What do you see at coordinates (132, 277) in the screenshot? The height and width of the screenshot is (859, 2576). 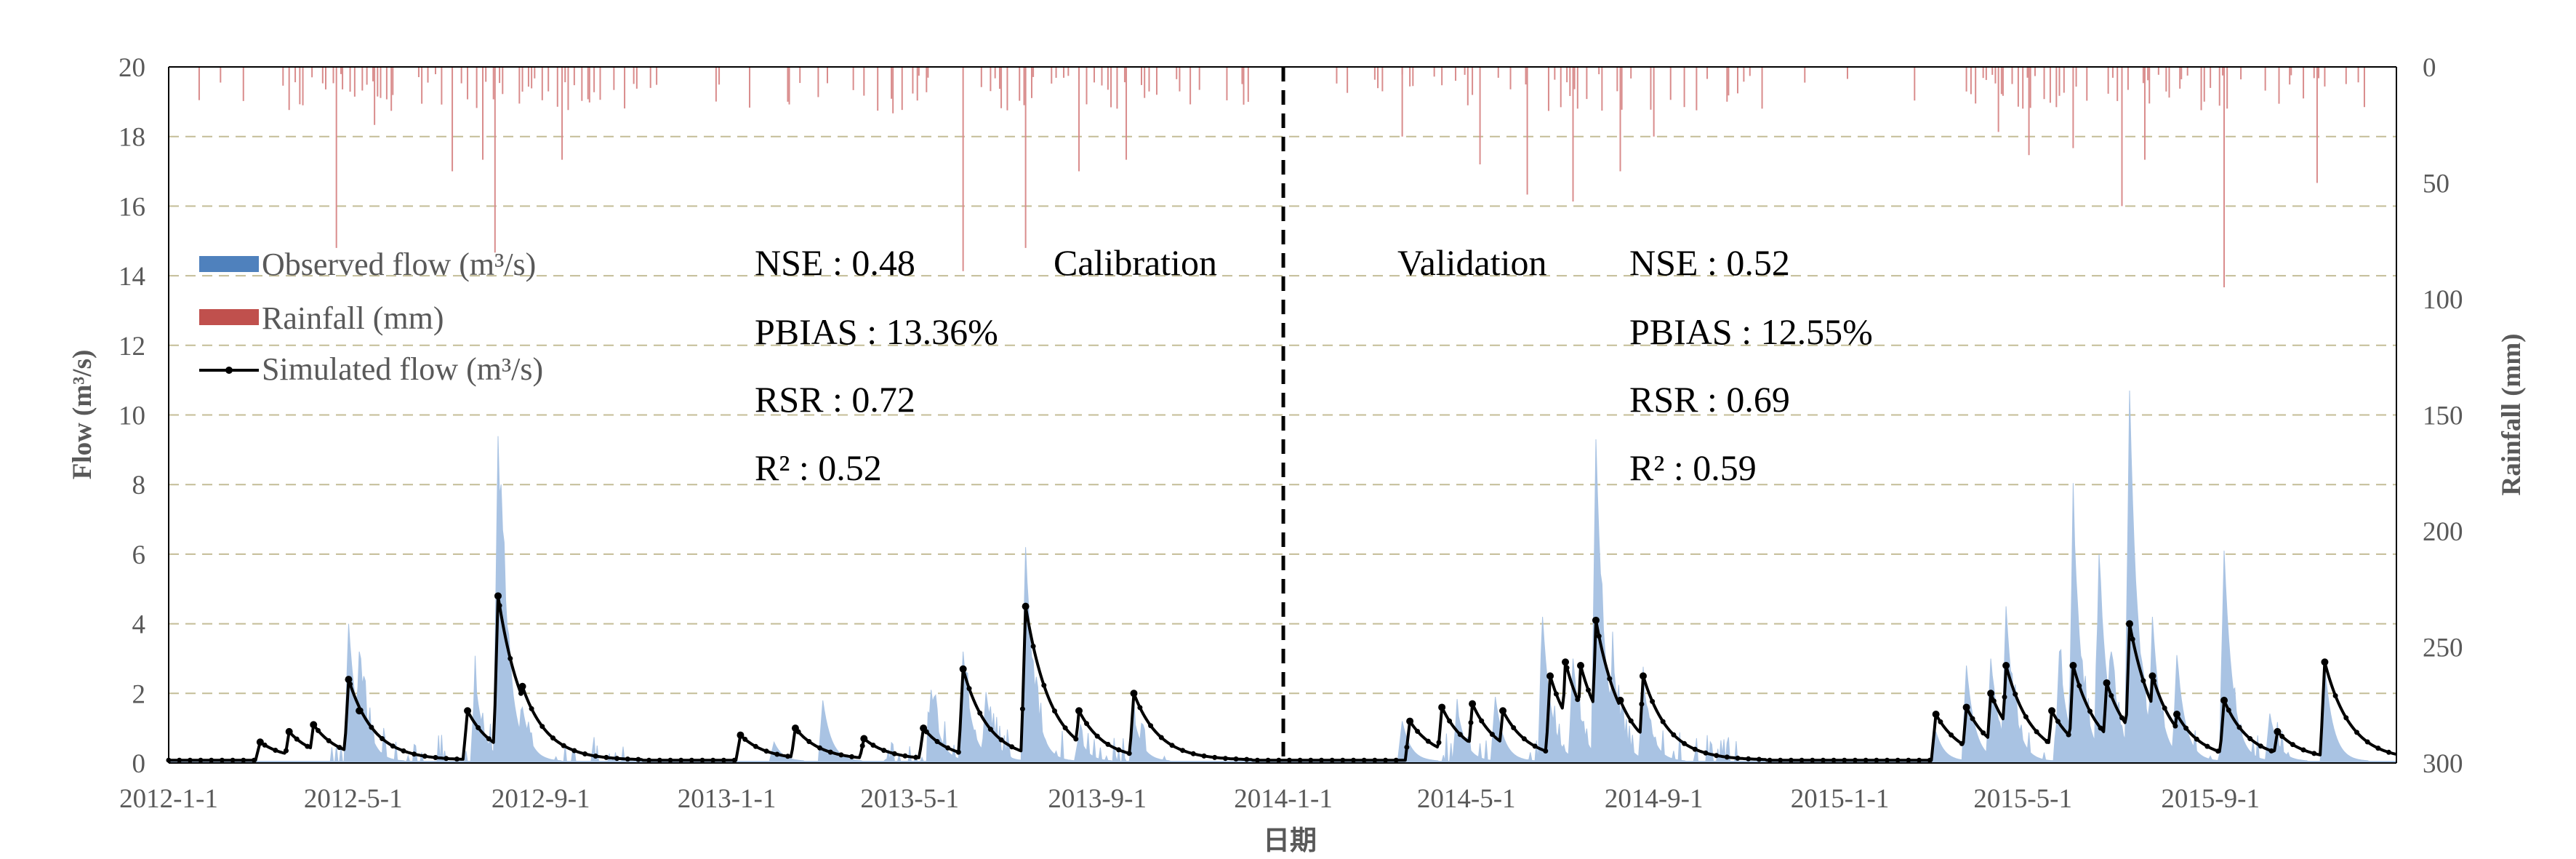 I see `y-tick-label-left: 14` at bounding box center [132, 277].